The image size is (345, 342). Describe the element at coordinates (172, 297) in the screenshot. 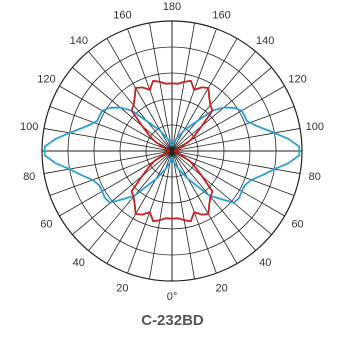

I see `tick-label-bottom: 0°` at that location.